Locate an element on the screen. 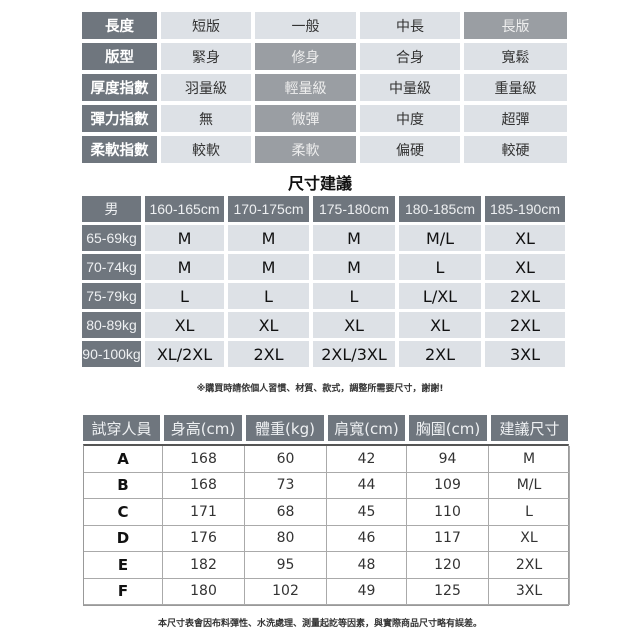 This screenshot has width=640, height=640. tryon-cell: 68 is located at coordinates (286, 512).